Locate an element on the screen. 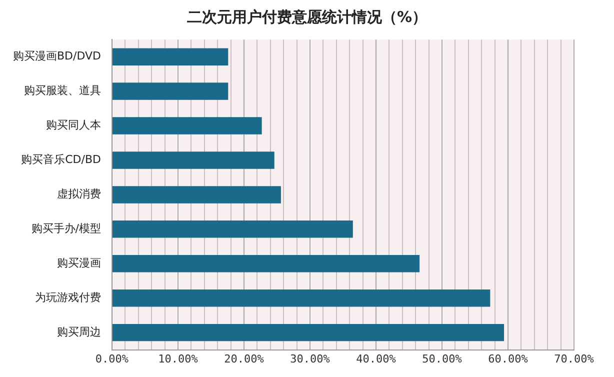 This screenshot has width=614, height=377. y-tick-label: 购买周边 is located at coordinates (78, 331).